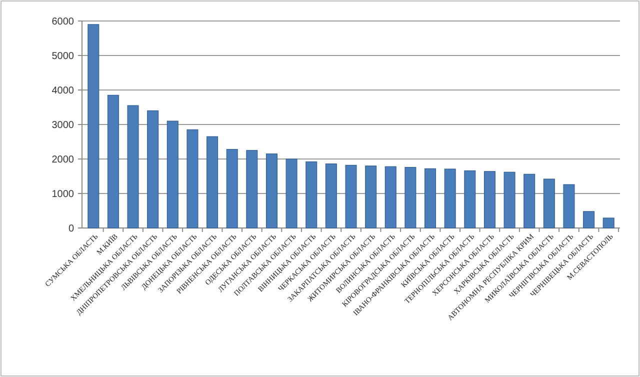 This screenshot has width=640, height=377. What do you see at coordinates (63, 125) in the screenshot?
I see `y-tick-label: 3000` at bounding box center [63, 125].